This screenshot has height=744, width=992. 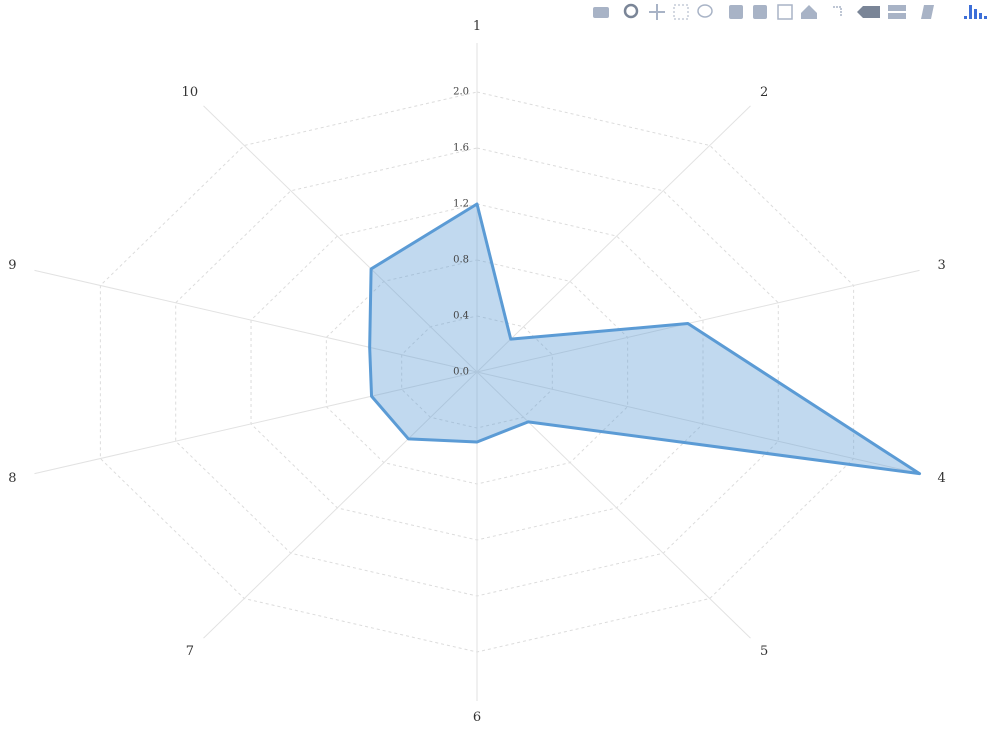 I want to click on category-label: 10, so click(x=190, y=92).